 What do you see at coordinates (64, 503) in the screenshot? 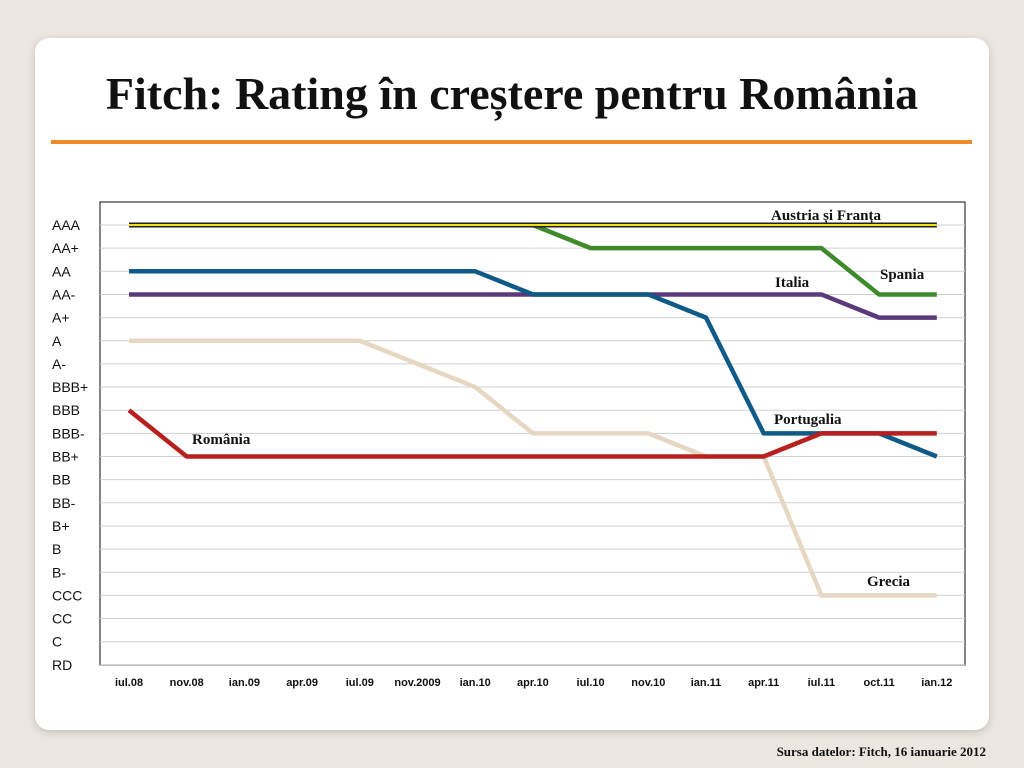
I see `y-tick-label: BB-` at bounding box center [64, 503].